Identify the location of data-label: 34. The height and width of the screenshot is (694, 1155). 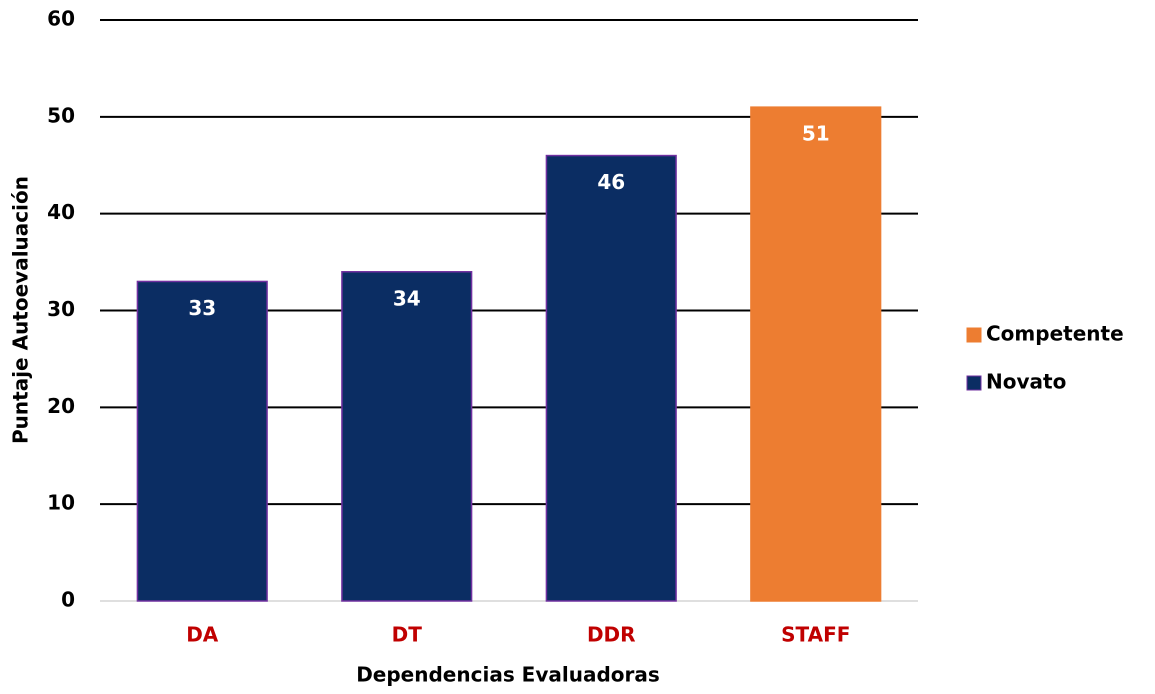
(407, 298).